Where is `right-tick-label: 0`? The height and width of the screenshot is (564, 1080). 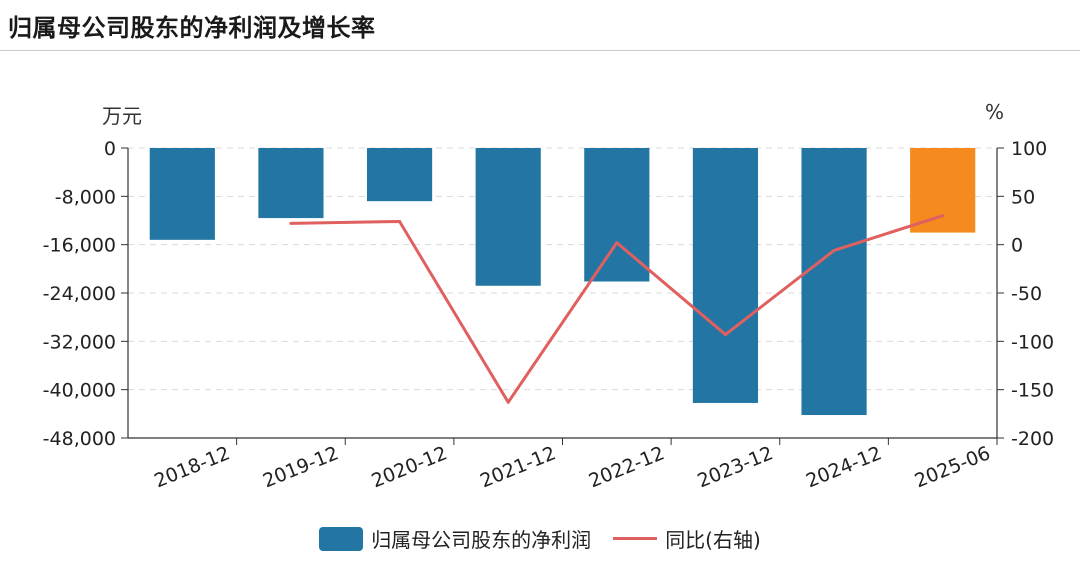 right-tick-label: 0 is located at coordinates (1017, 246).